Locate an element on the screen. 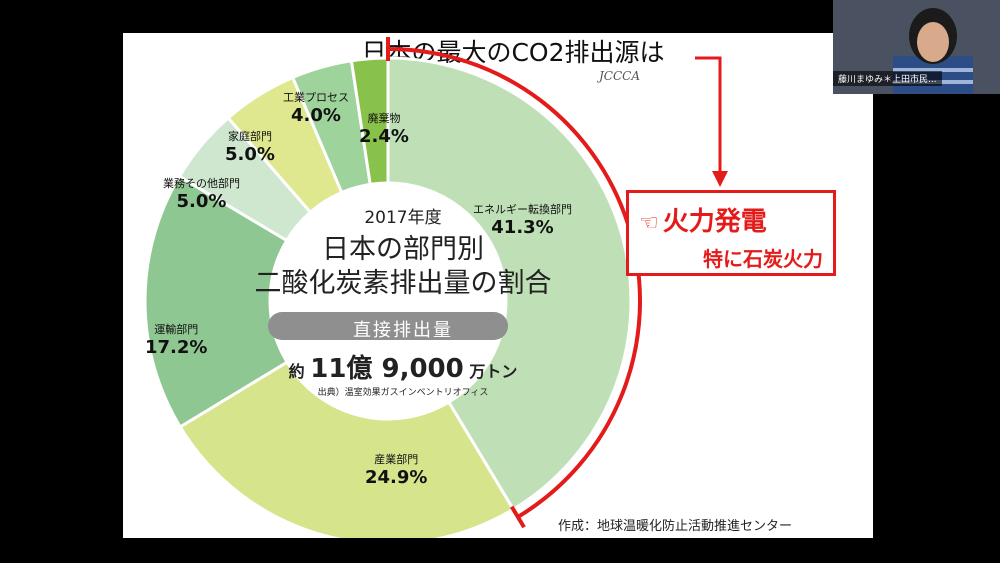 The width and height of the screenshot is (1000, 563). center-total-value: 11億 9,000 is located at coordinates (387, 369).